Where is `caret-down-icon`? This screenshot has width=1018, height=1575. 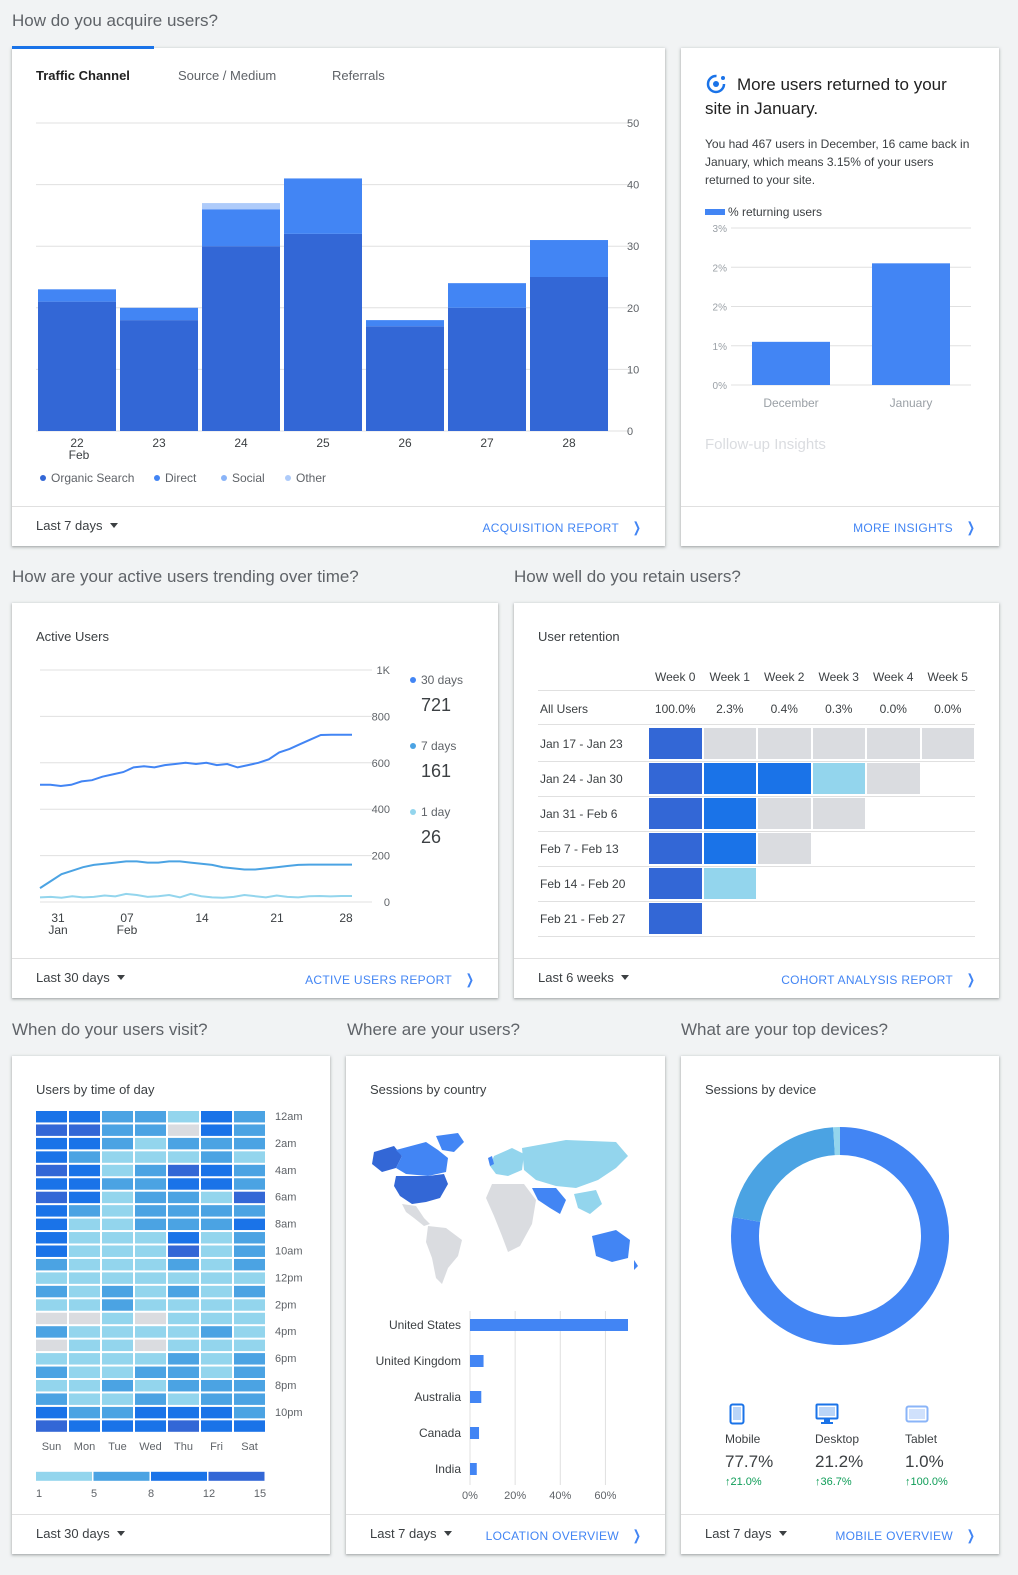 caret-down-icon is located at coordinates (120, 977).